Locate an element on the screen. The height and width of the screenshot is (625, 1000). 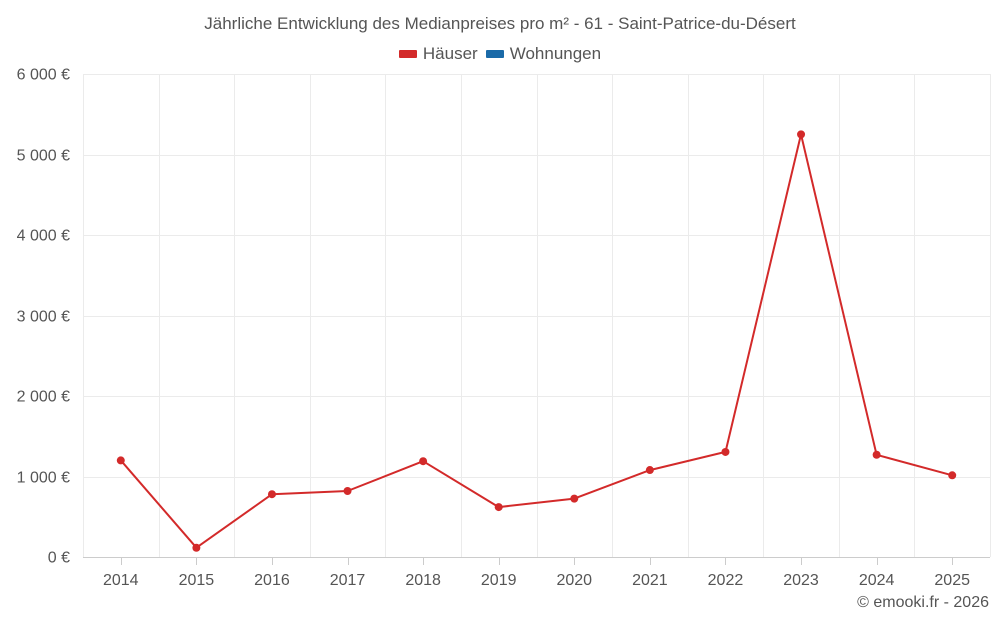
x-tick-label: 2023 is located at coordinates (801, 580).